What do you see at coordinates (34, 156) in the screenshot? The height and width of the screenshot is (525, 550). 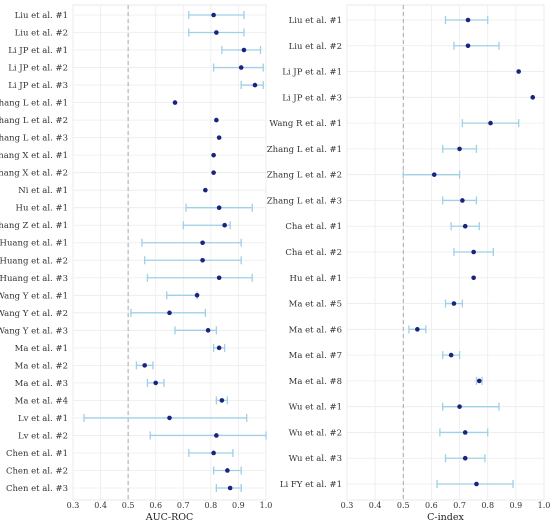 I see `row-label: Zhang X et al. #1` at bounding box center [34, 156].